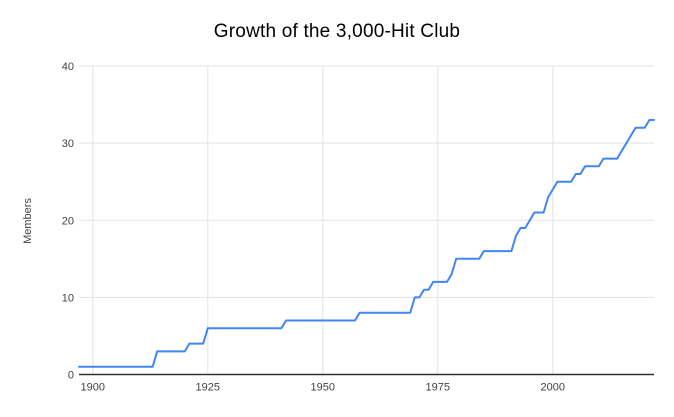 This screenshot has width=674, height=417. What do you see at coordinates (93, 388) in the screenshot?
I see `x-tick-label: 1900` at bounding box center [93, 388].